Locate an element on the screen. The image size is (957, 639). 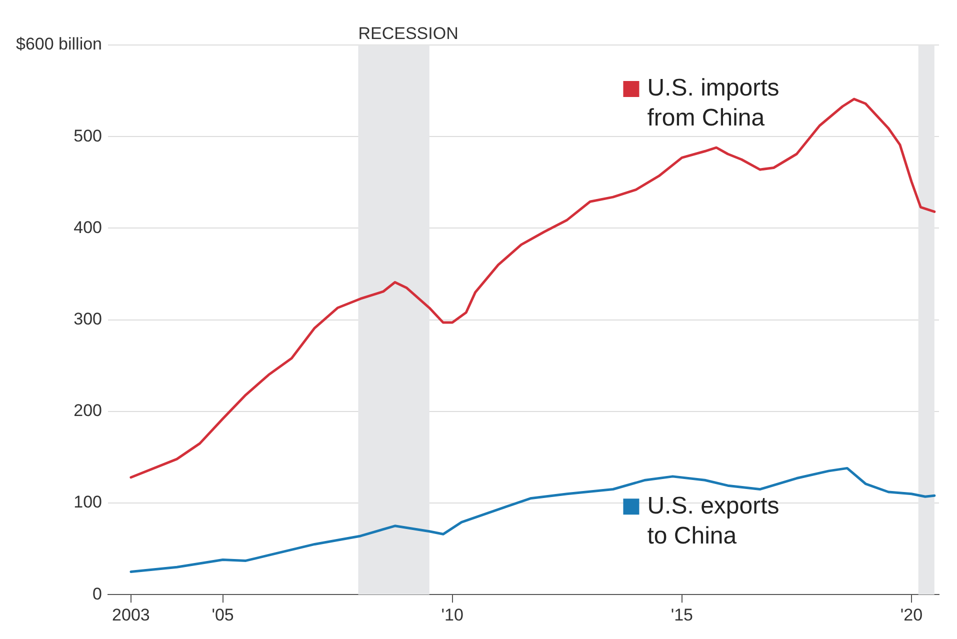
legend-label: U.S. imports from China is located at coordinates (713, 103).